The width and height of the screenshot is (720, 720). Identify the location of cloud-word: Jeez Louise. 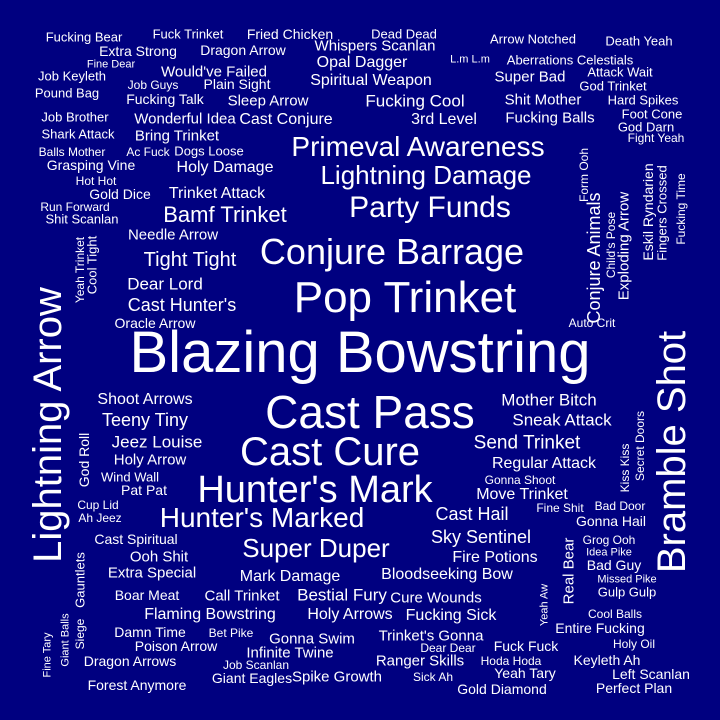
(157, 442).